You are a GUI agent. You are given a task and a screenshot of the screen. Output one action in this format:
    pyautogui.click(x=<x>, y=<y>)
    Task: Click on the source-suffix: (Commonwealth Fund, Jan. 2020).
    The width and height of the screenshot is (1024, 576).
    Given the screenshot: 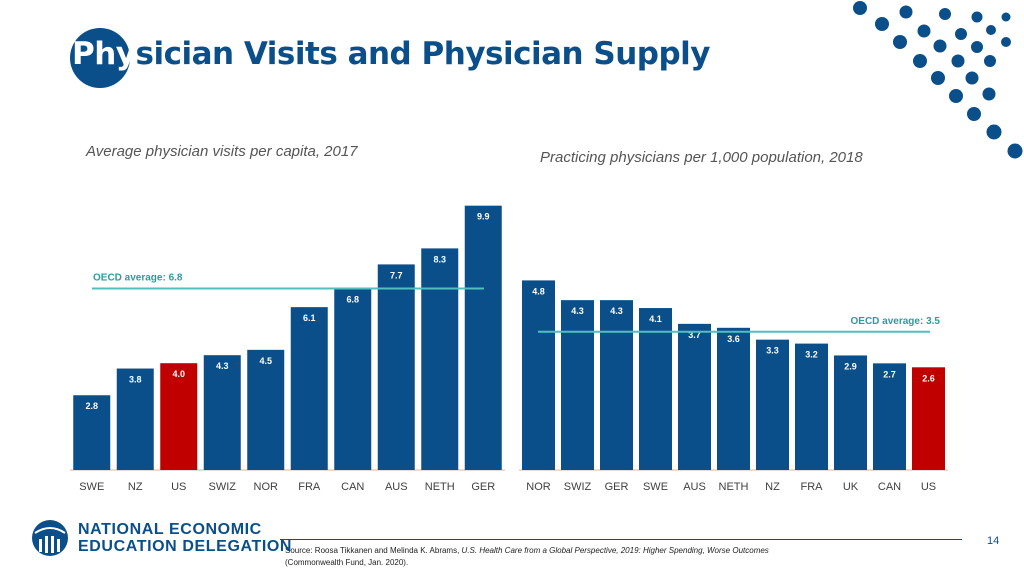 What is the action you would take?
    pyautogui.click(x=347, y=562)
    